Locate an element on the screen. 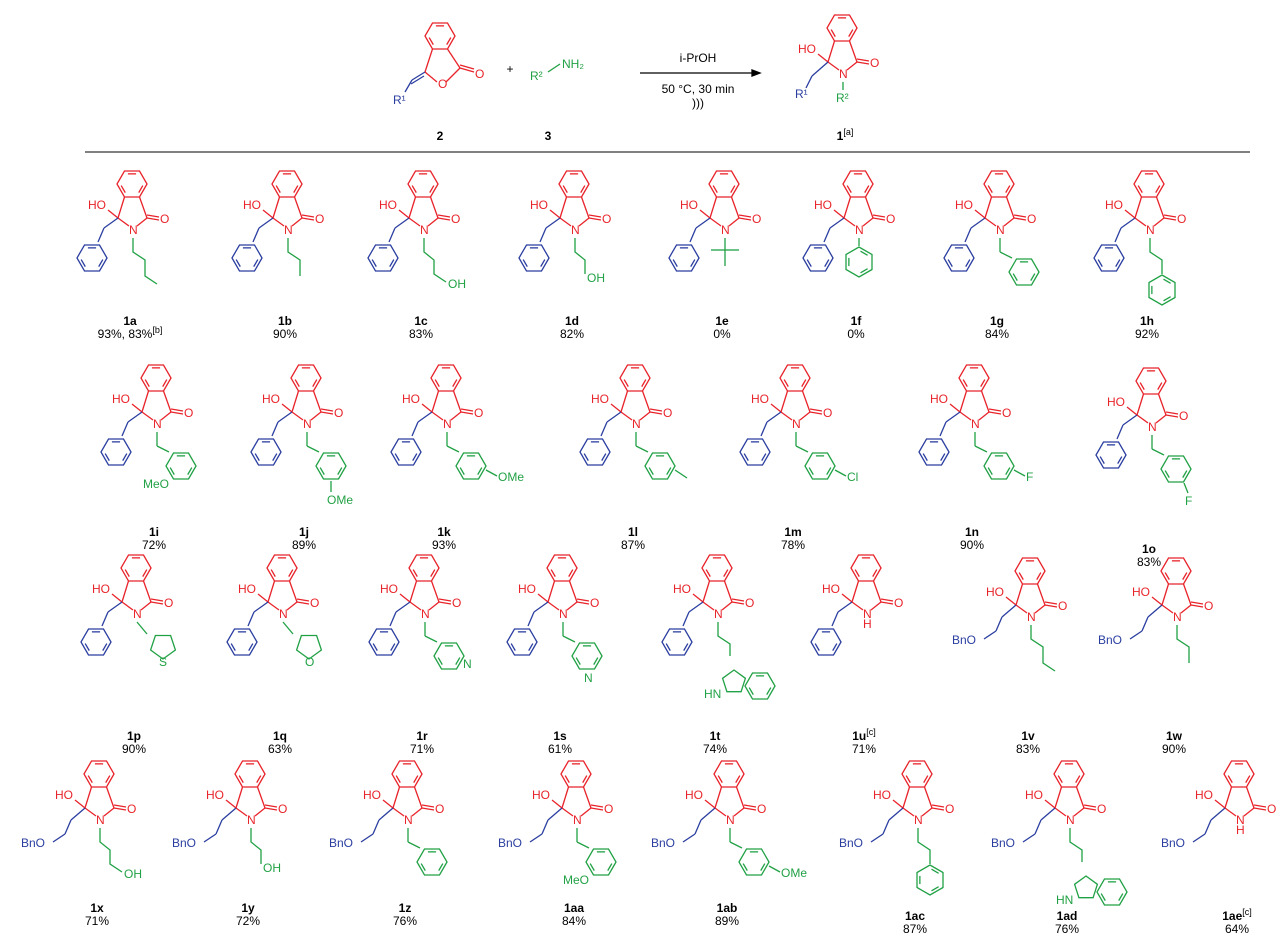  ome-label: OMe is located at coordinates (511, 477).